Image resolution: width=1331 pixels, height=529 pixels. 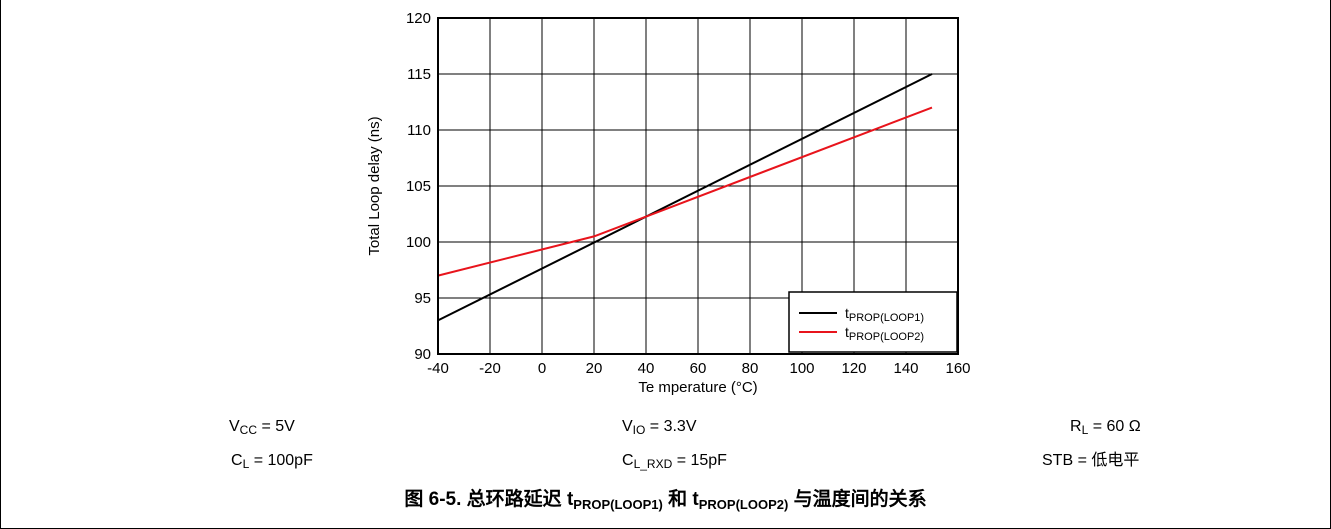 I want to click on rl-value: = 60 Ω, so click(x=1114, y=426).